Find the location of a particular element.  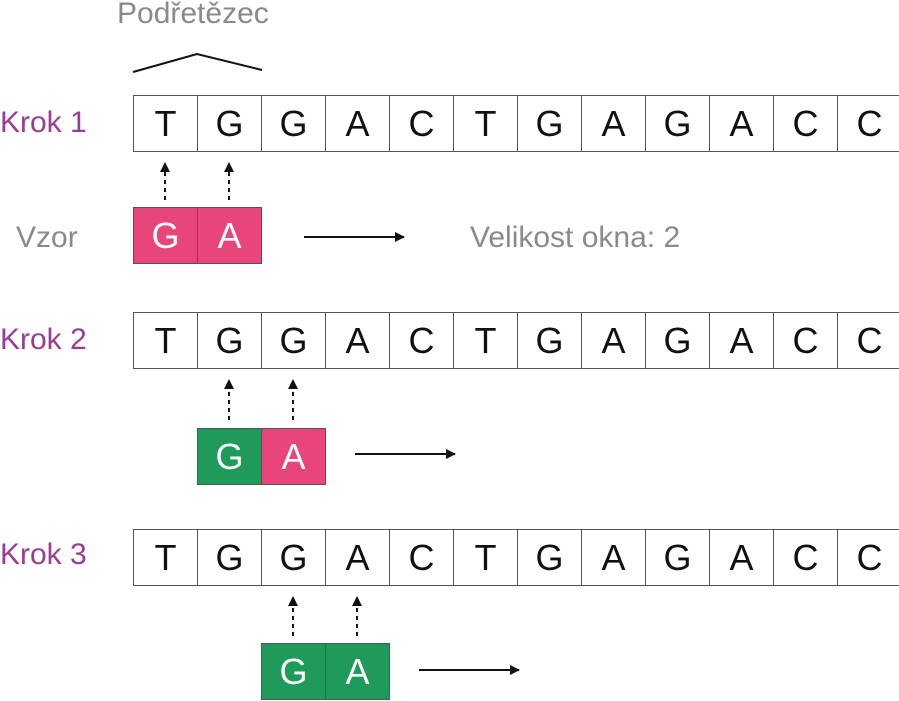

sequence-row-1: T G G A C T G A G A C C is located at coordinates (516, 123).